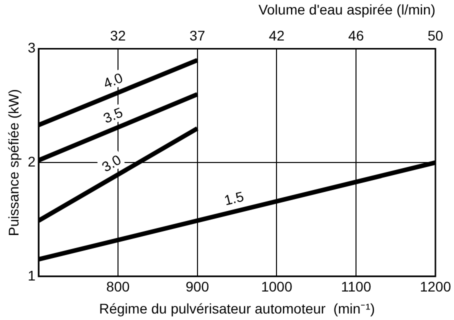 The height and width of the screenshot is (320, 454). What do you see at coordinates (347, 9) in the screenshot?
I see `x2-axis-title: Volume d'eau aspirée (l/min)` at bounding box center [347, 9].